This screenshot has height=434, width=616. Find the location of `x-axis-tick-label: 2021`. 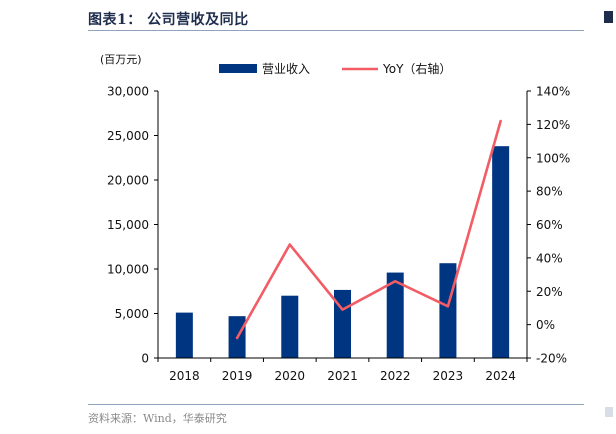

x-axis-tick-label: 2021 is located at coordinates (342, 376).